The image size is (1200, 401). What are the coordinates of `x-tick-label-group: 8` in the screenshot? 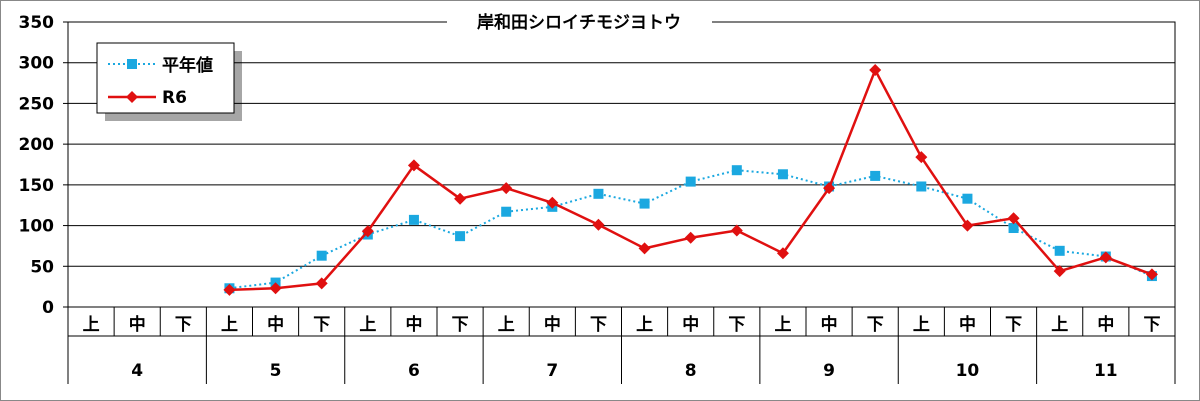 It's located at (691, 371).